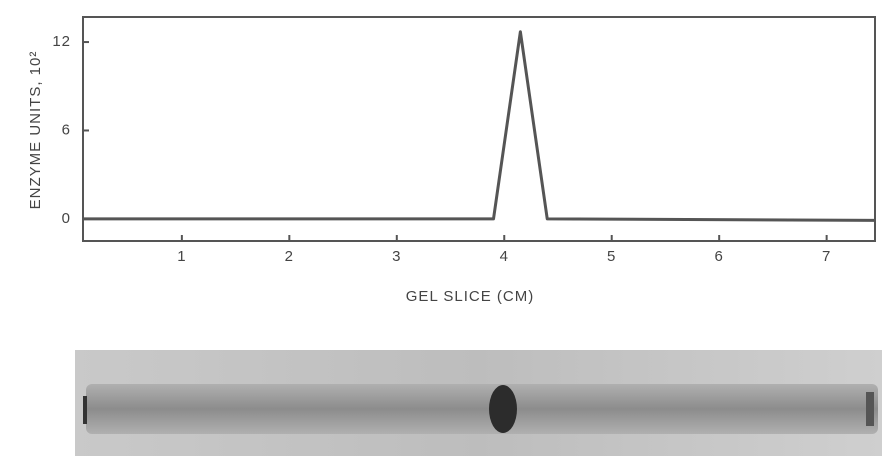  Describe the element at coordinates (61, 41) in the screenshot. I see `y-tick-label: 12` at that location.